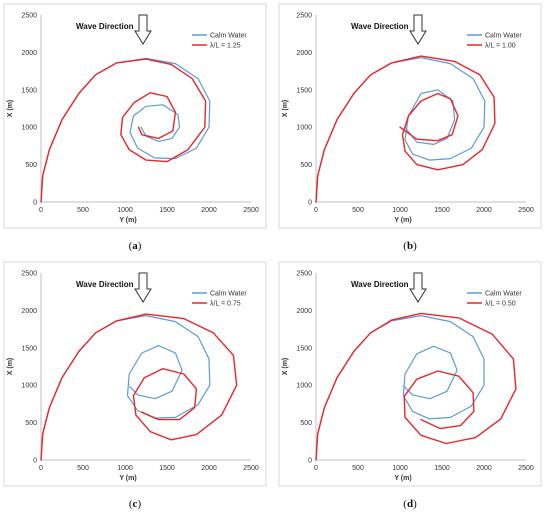 The image size is (550, 519). What do you see at coordinates (225, 46) in the screenshot?
I see `legend-entry: λ/L = 1.25` at bounding box center [225, 46].